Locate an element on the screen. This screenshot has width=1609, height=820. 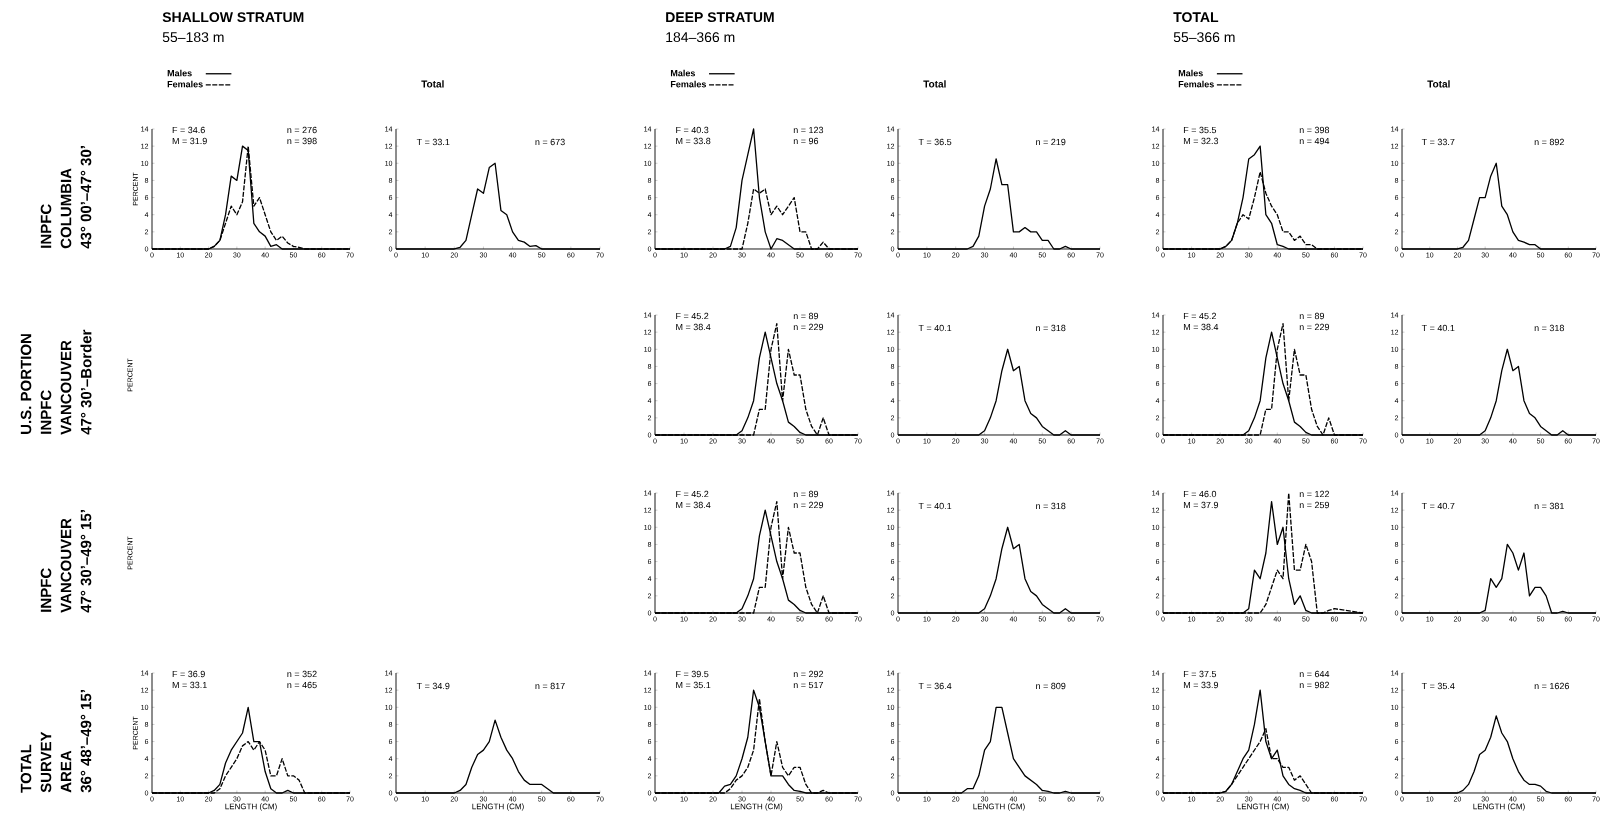
annotation: F = 39.5 is located at coordinates (692, 674).